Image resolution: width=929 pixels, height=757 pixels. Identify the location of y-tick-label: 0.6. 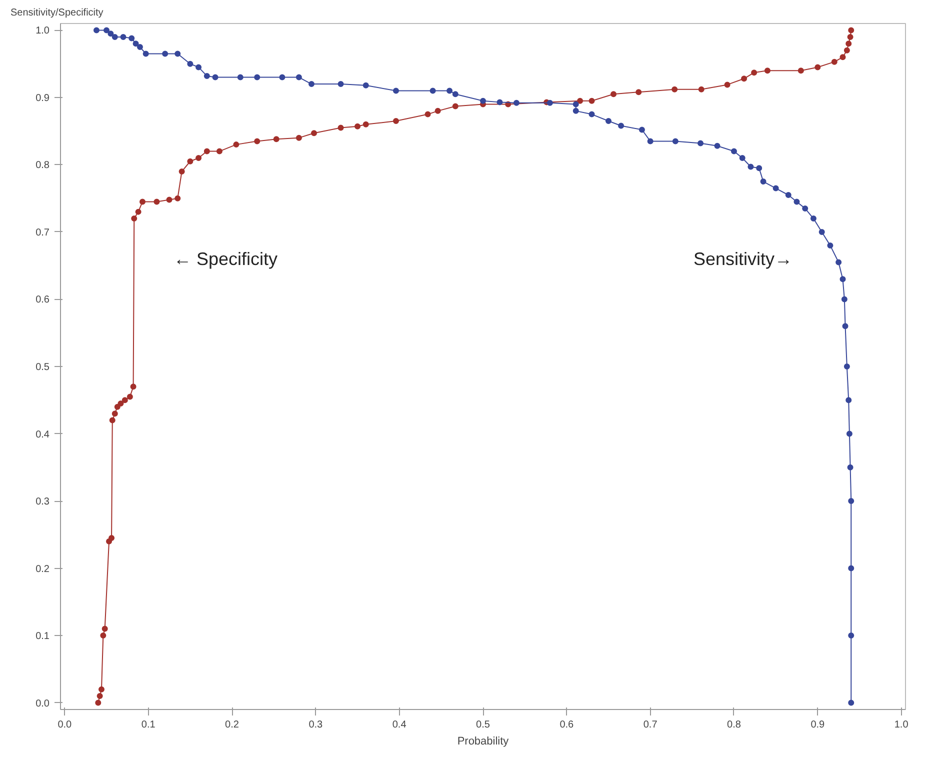
(43, 300).